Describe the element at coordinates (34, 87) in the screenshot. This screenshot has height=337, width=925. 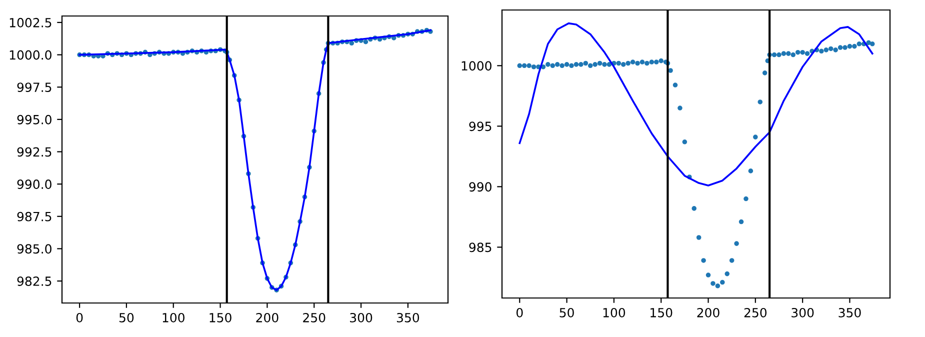
I see `y-tick-label: 997.5` at that location.